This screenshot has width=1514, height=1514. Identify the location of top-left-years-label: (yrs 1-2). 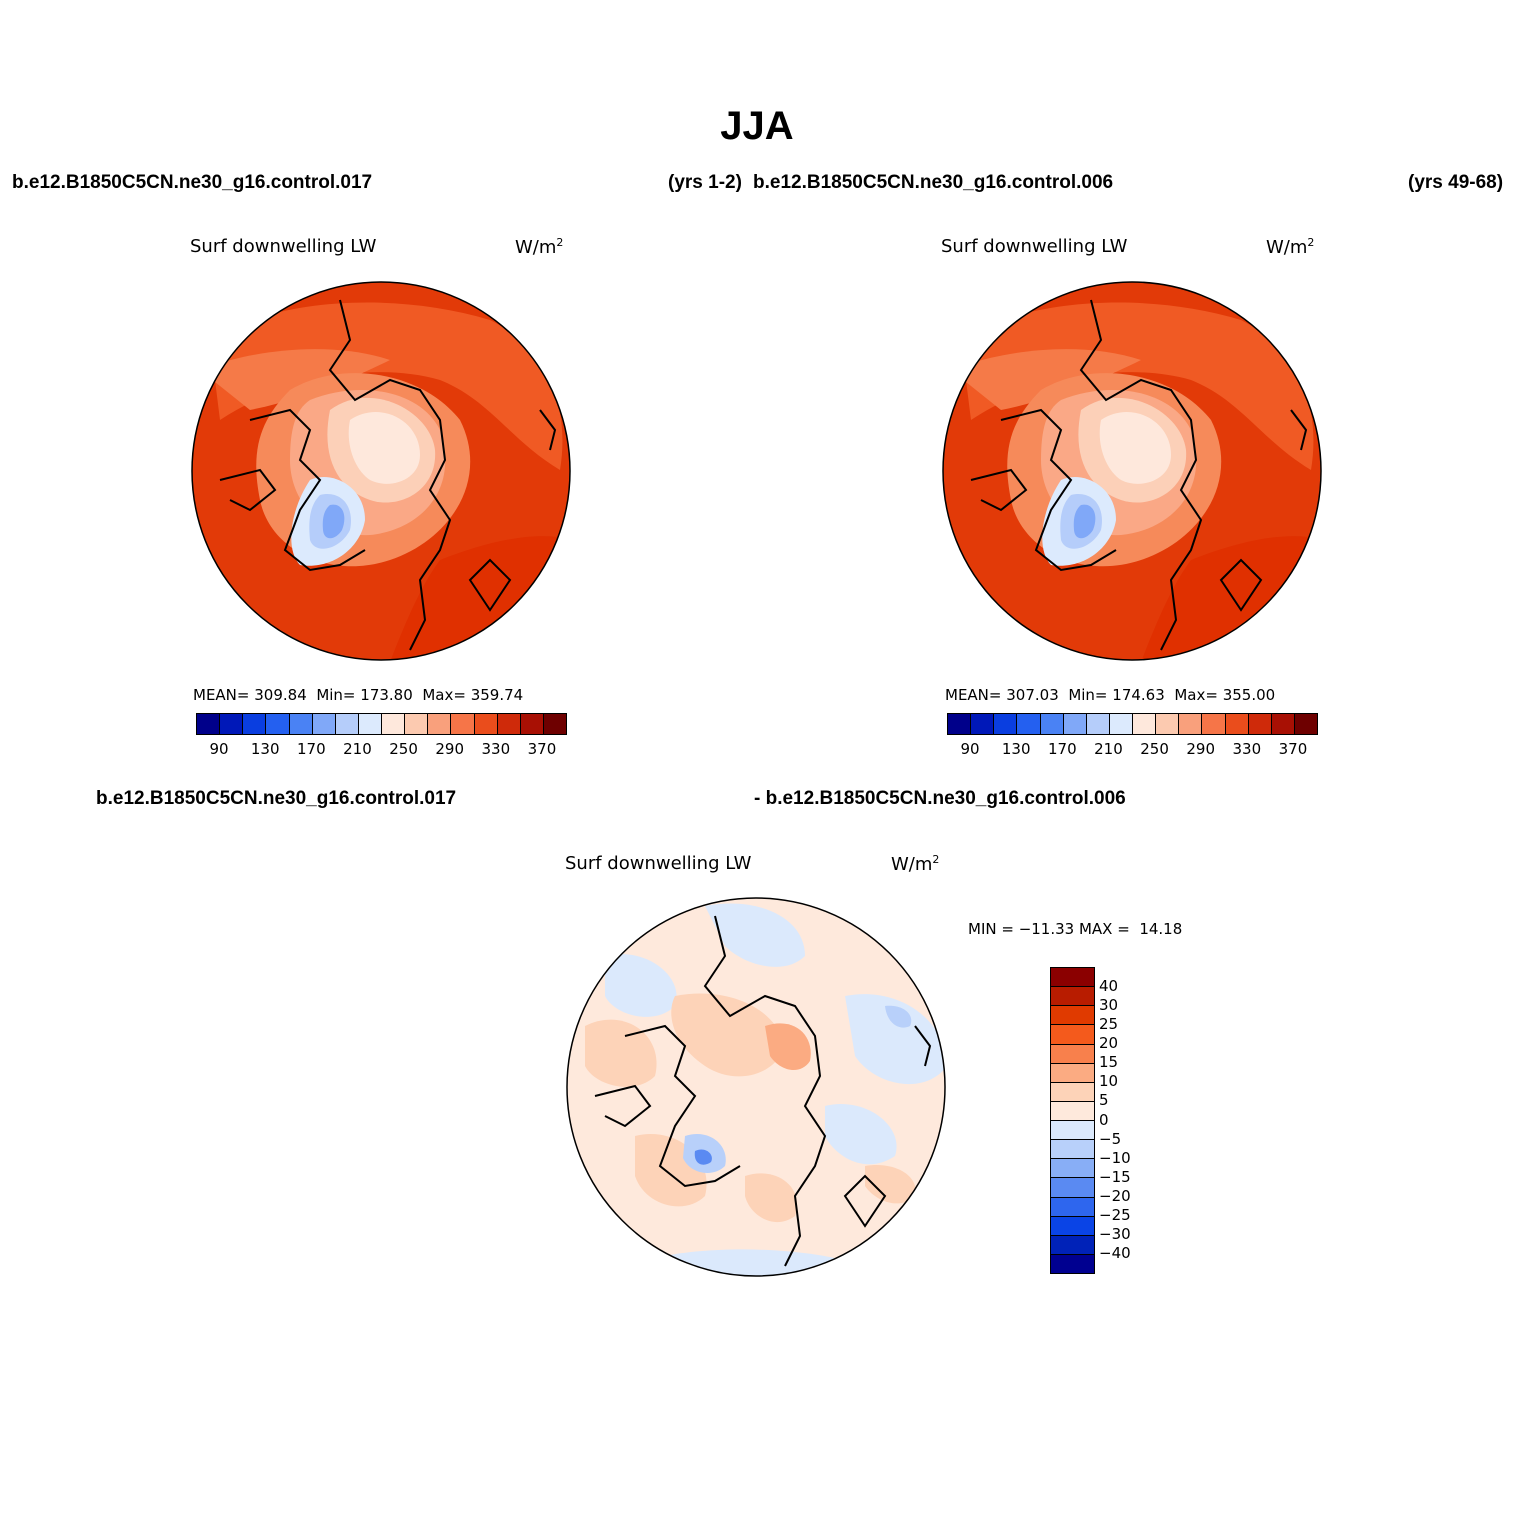
(705, 182).